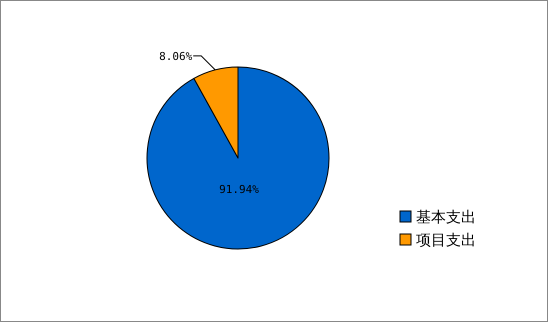  What do you see at coordinates (176, 56) in the screenshot?
I see `data-label: 8.06%` at bounding box center [176, 56].